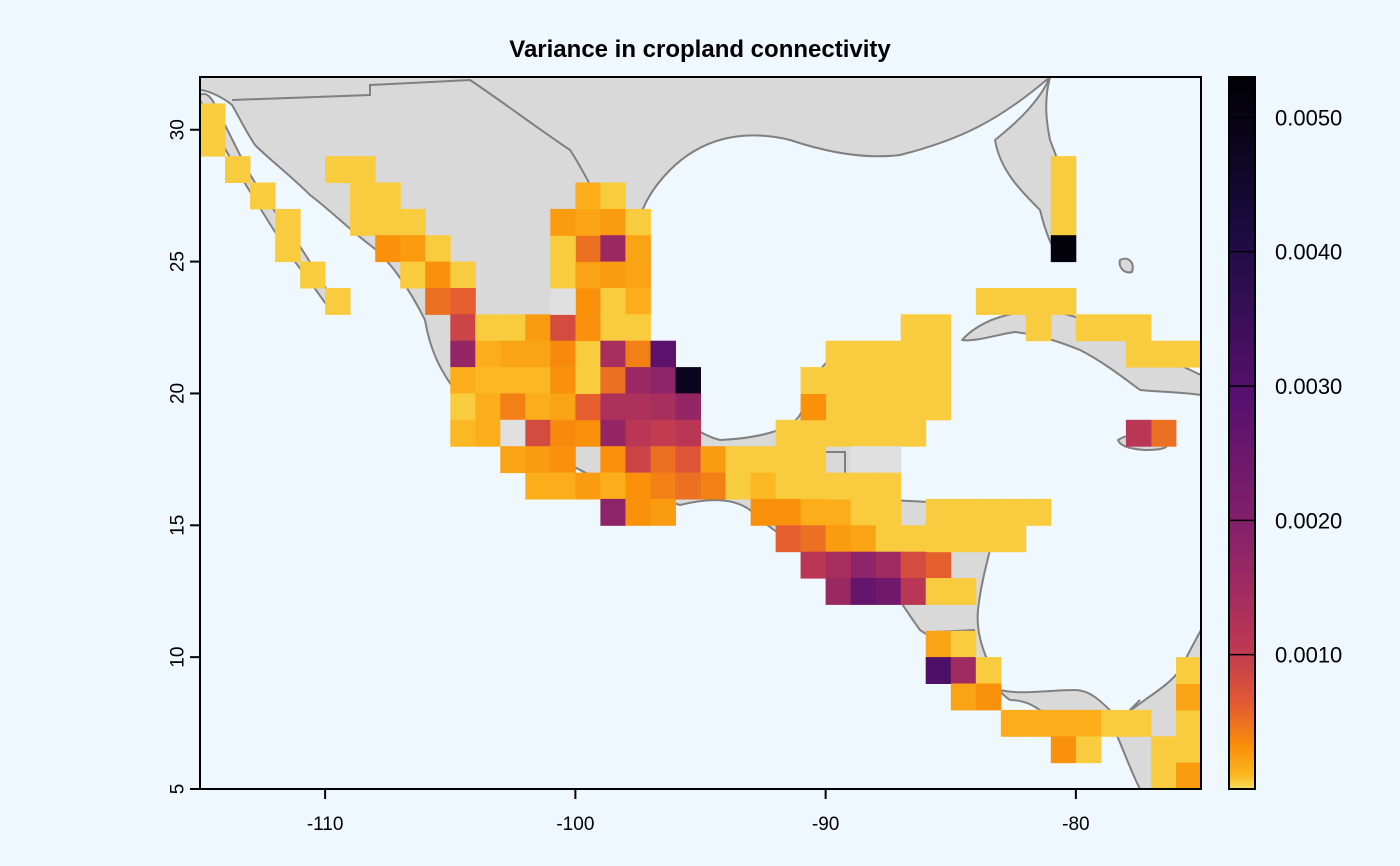 This screenshot has height=866, width=1400. I want to click on y-tick-label: 10, so click(178, 657).